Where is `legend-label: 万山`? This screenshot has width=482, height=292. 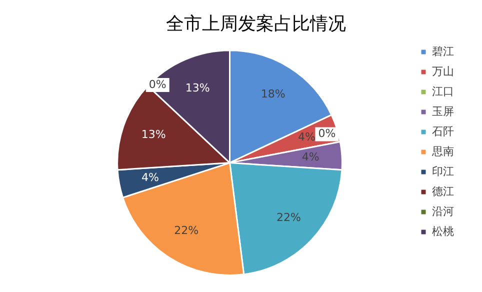 legend-label: 万山 is located at coordinates (443, 71).